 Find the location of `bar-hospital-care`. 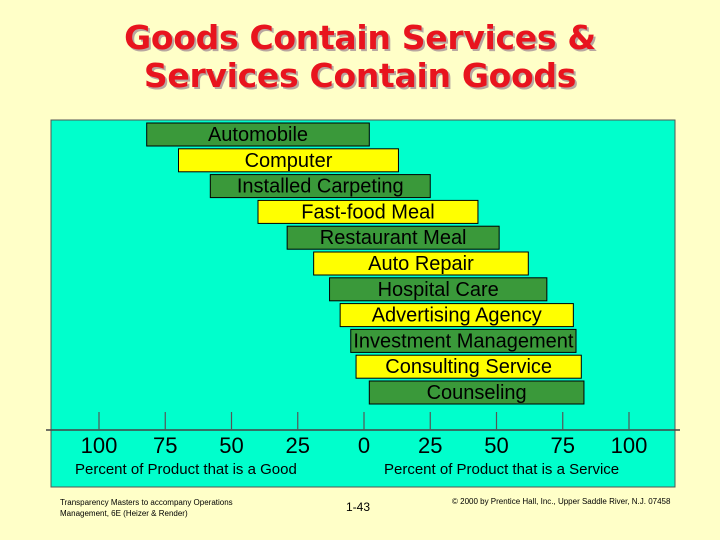

bar-hospital-care is located at coordinates (438, 289).